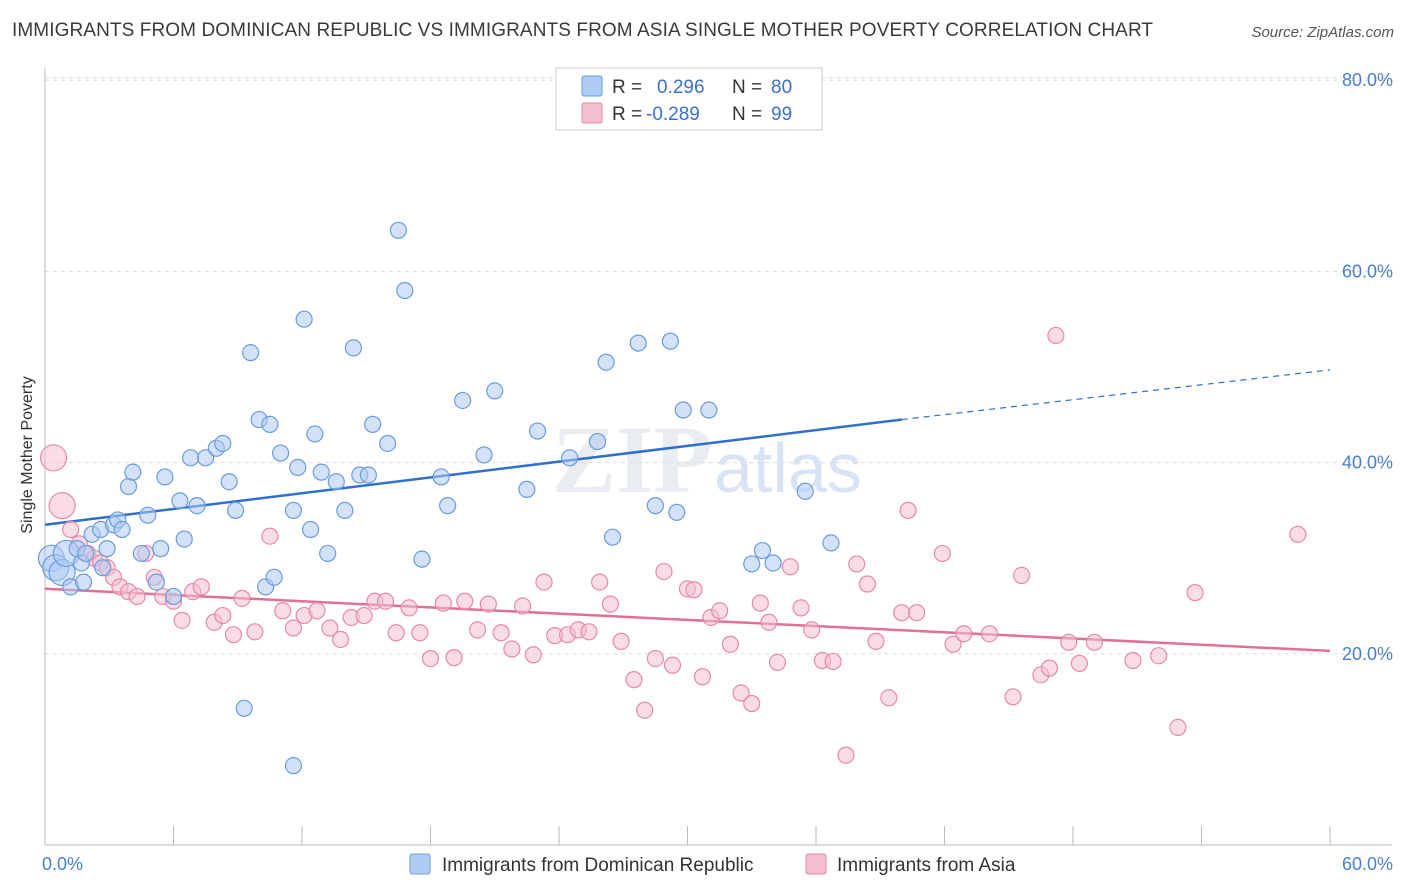  Describe the element at coordinates (816, 864) in the screenshot. I see `bottom-legend-swatch-asia` at that location.